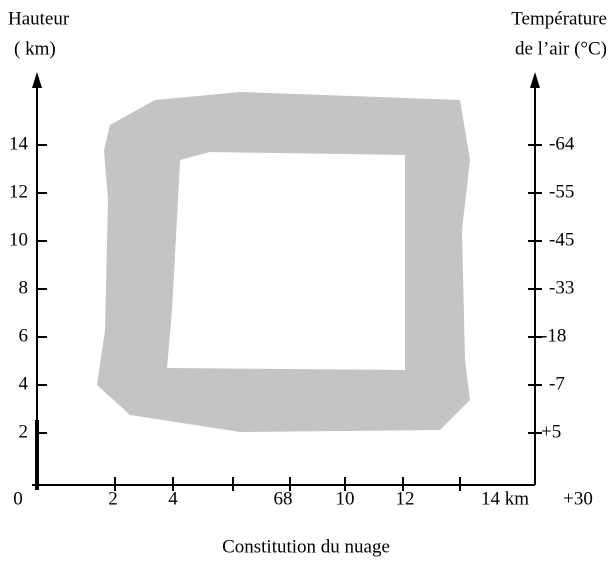 This screenshot has height=567, width=612. What do you see at coordinates (561, 239) in the screenshot?
I see `tick-label: -45` at bounding box center [561, 239].